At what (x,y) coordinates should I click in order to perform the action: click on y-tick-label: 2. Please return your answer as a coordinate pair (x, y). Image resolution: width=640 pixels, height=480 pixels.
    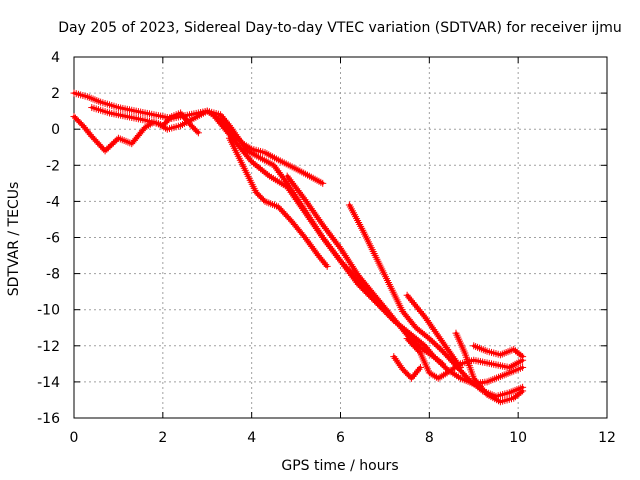
    Looking at the image, I should click on (55, 94).